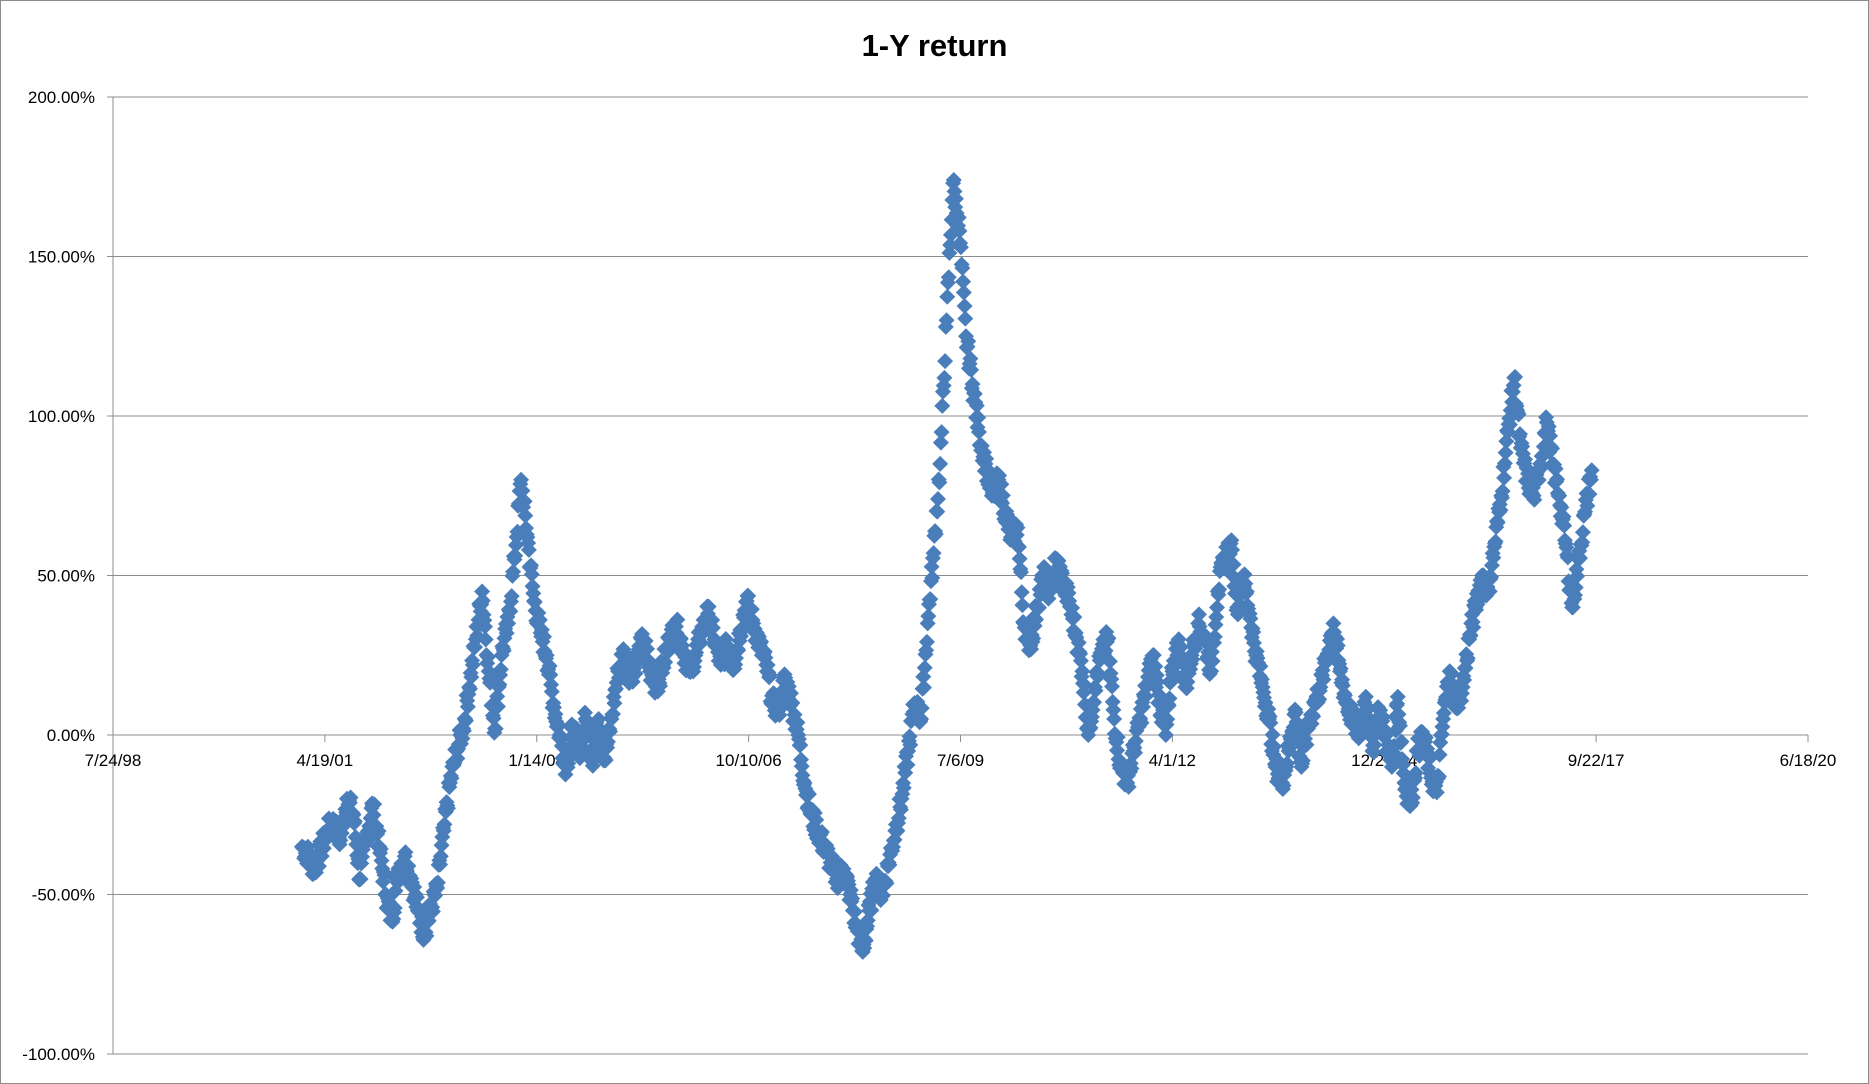 The height and width of the screenshot is (1084, 1869). What do you see at coordinates (63, 895) in the screenshot?
I see `y-tick-label: -50.00%` at bounding box center [63, 895].